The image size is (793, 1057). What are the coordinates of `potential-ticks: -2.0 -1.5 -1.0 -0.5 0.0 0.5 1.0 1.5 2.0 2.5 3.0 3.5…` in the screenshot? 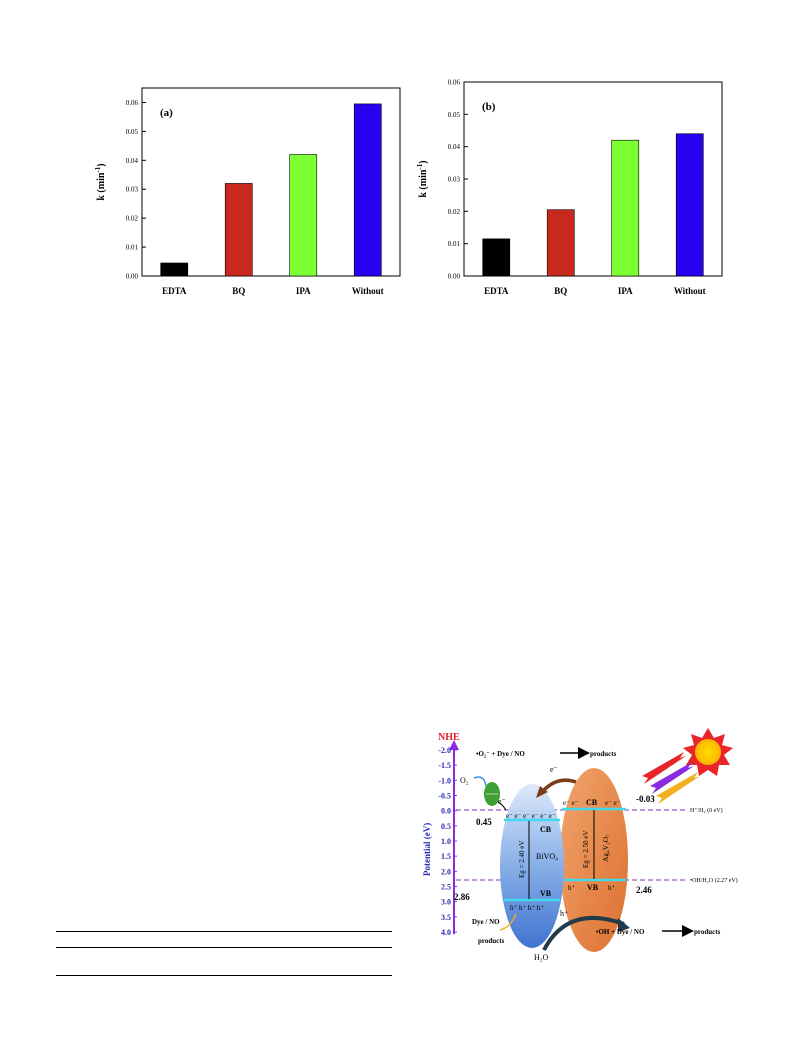 It's located at (447, 841).